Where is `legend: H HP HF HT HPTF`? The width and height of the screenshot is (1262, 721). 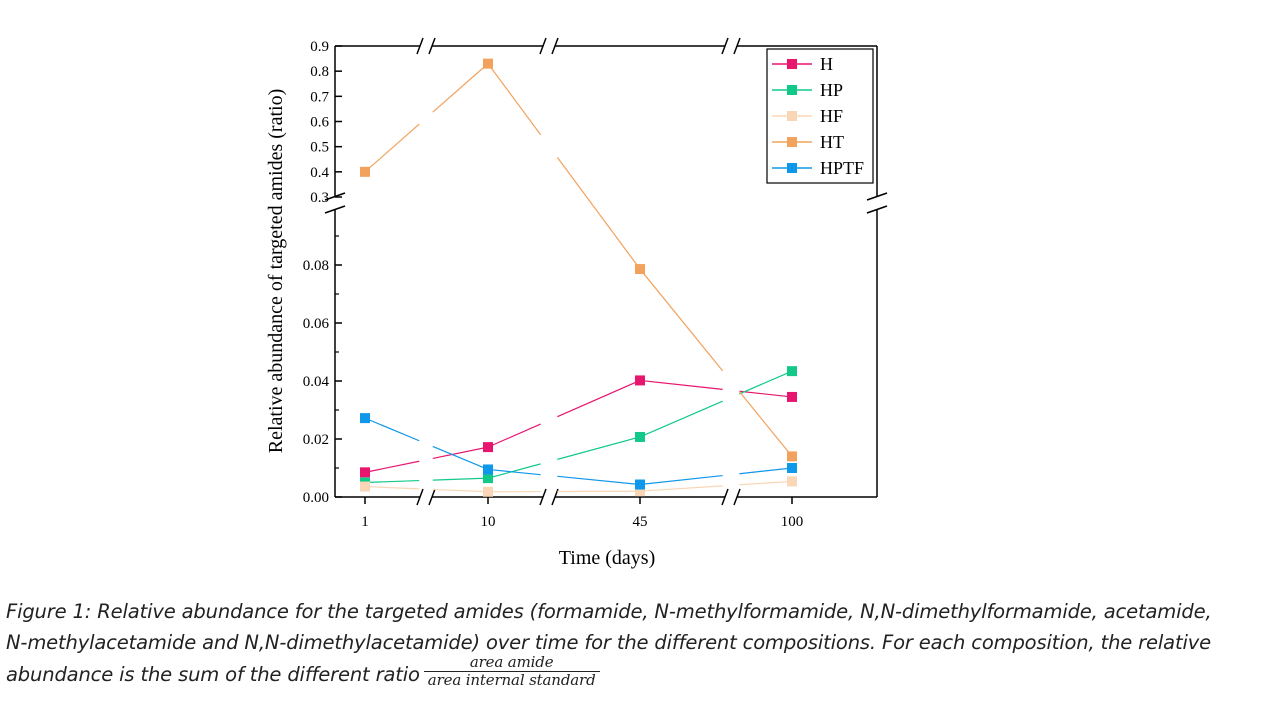 legend: H HP HF HT HPTF is located at coordinates (820, 116).